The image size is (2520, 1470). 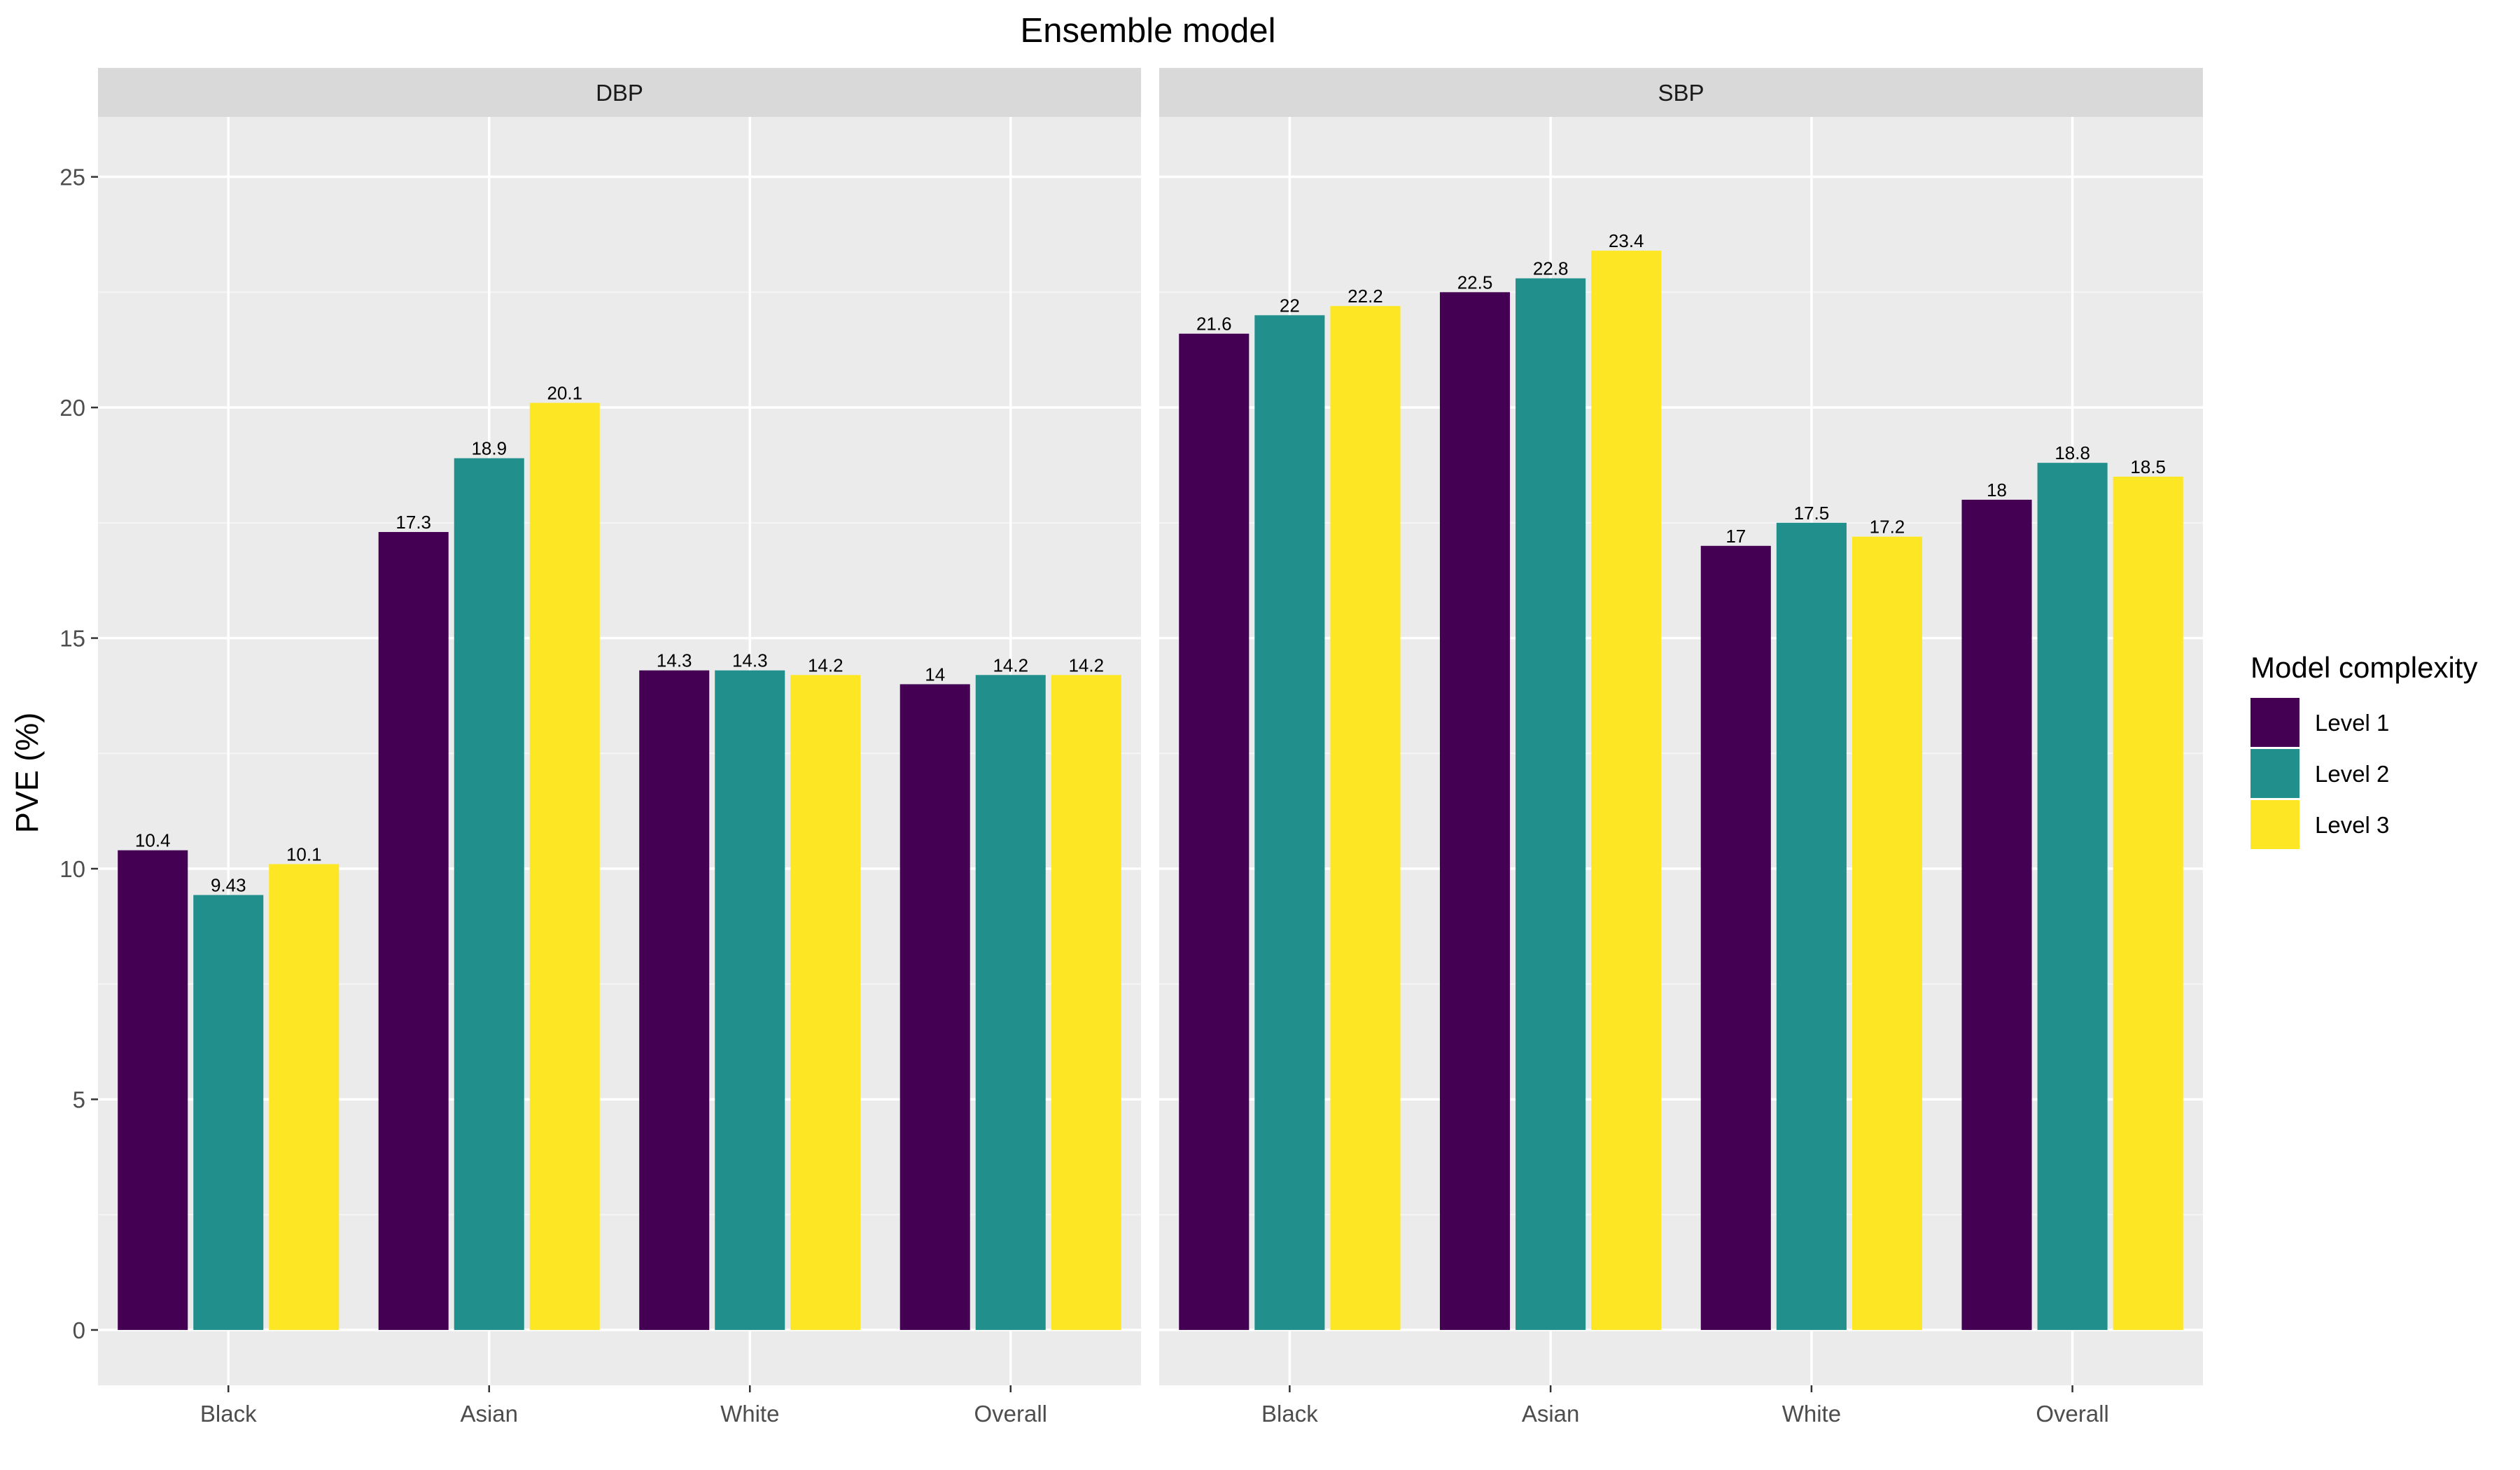 What do you see at coordinates (564, 393) in the screenshot?
I see `bar-value-label: 20.1` at bounding box center [564, 393].